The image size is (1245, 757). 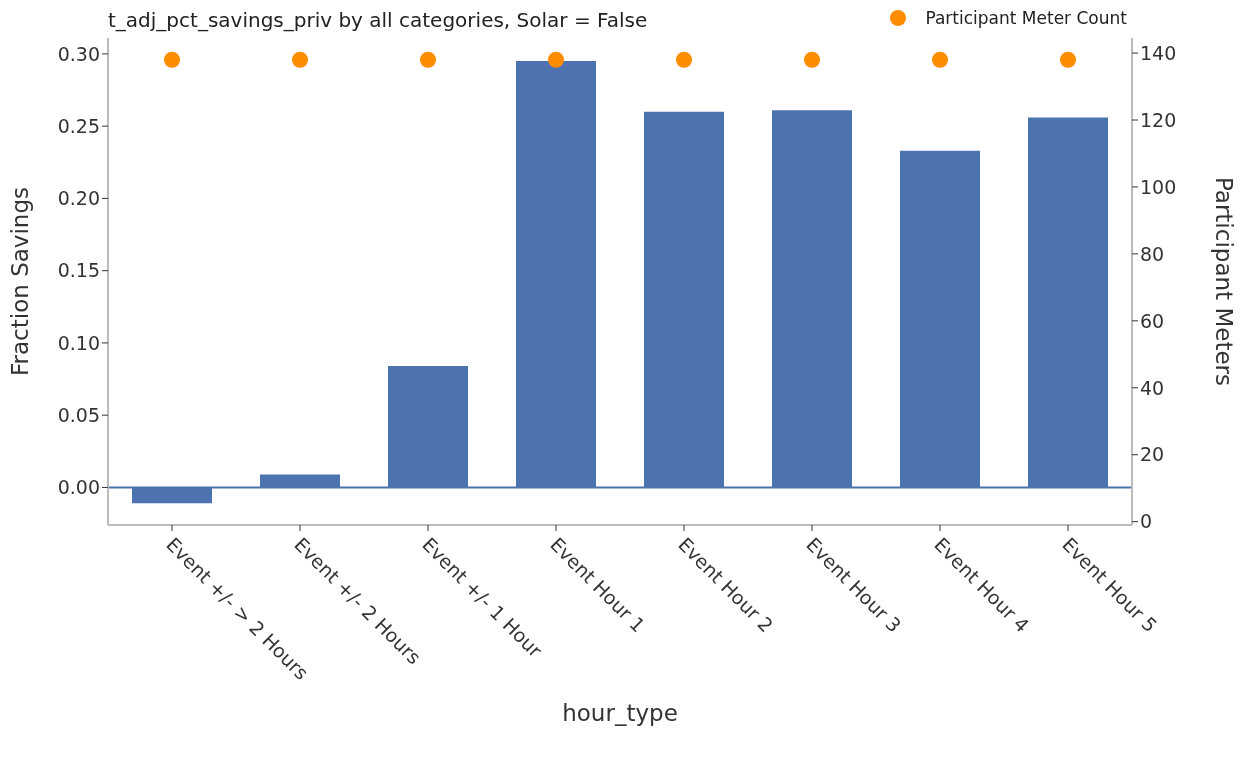 What do you see at coordinates (1146, 521) in the screenshot?
I see `y2-tick-label: 0` at bounding box center [1146, 521].